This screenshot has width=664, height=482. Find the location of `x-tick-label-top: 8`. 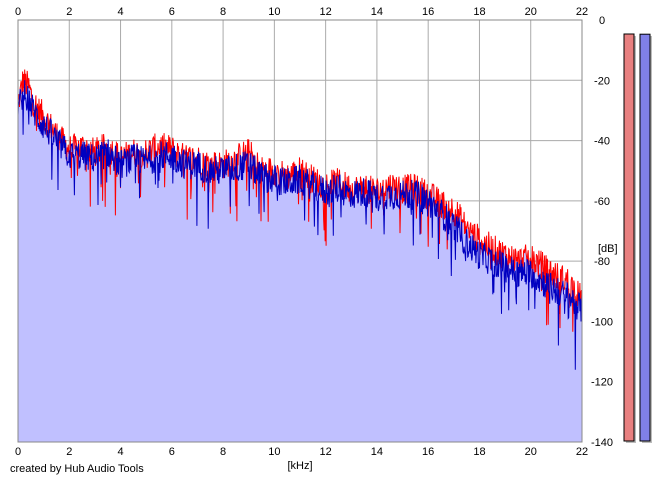

x-tick-label-top: 8 is located at coordinates (223, 12).